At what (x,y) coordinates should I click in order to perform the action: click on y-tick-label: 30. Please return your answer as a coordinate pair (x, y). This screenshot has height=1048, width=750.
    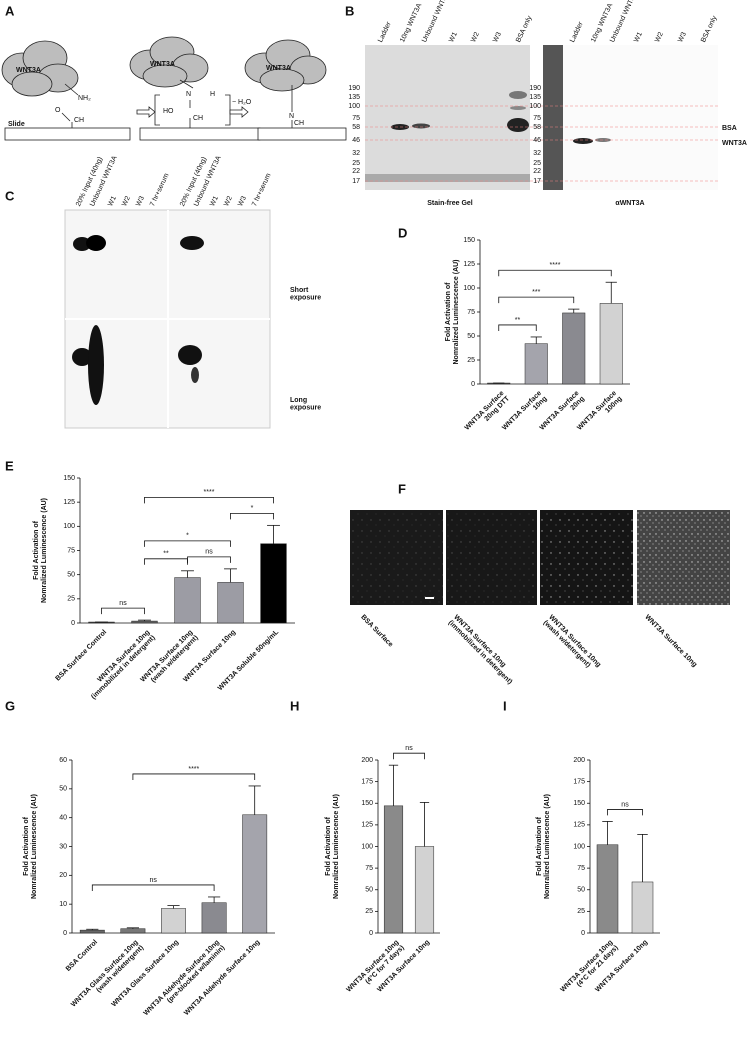
    Looking at the image, I should click on (63, 846).